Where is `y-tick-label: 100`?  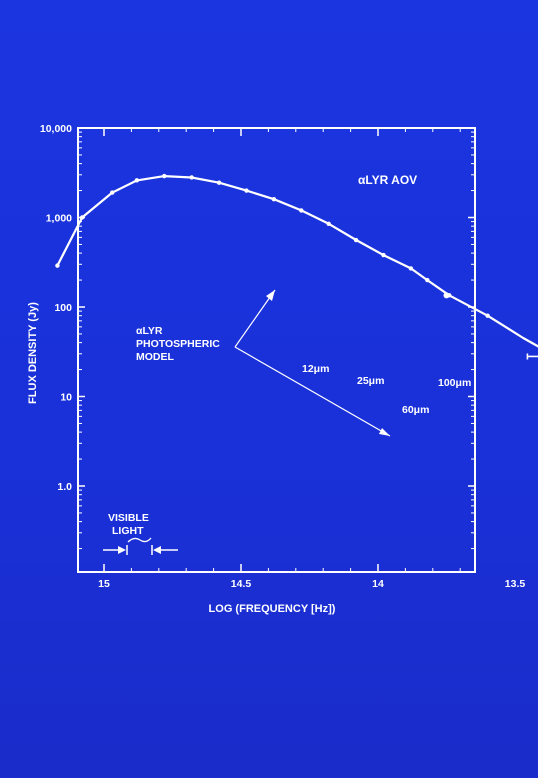
y-tick-label: 100 is located at coordinates (63, 308).